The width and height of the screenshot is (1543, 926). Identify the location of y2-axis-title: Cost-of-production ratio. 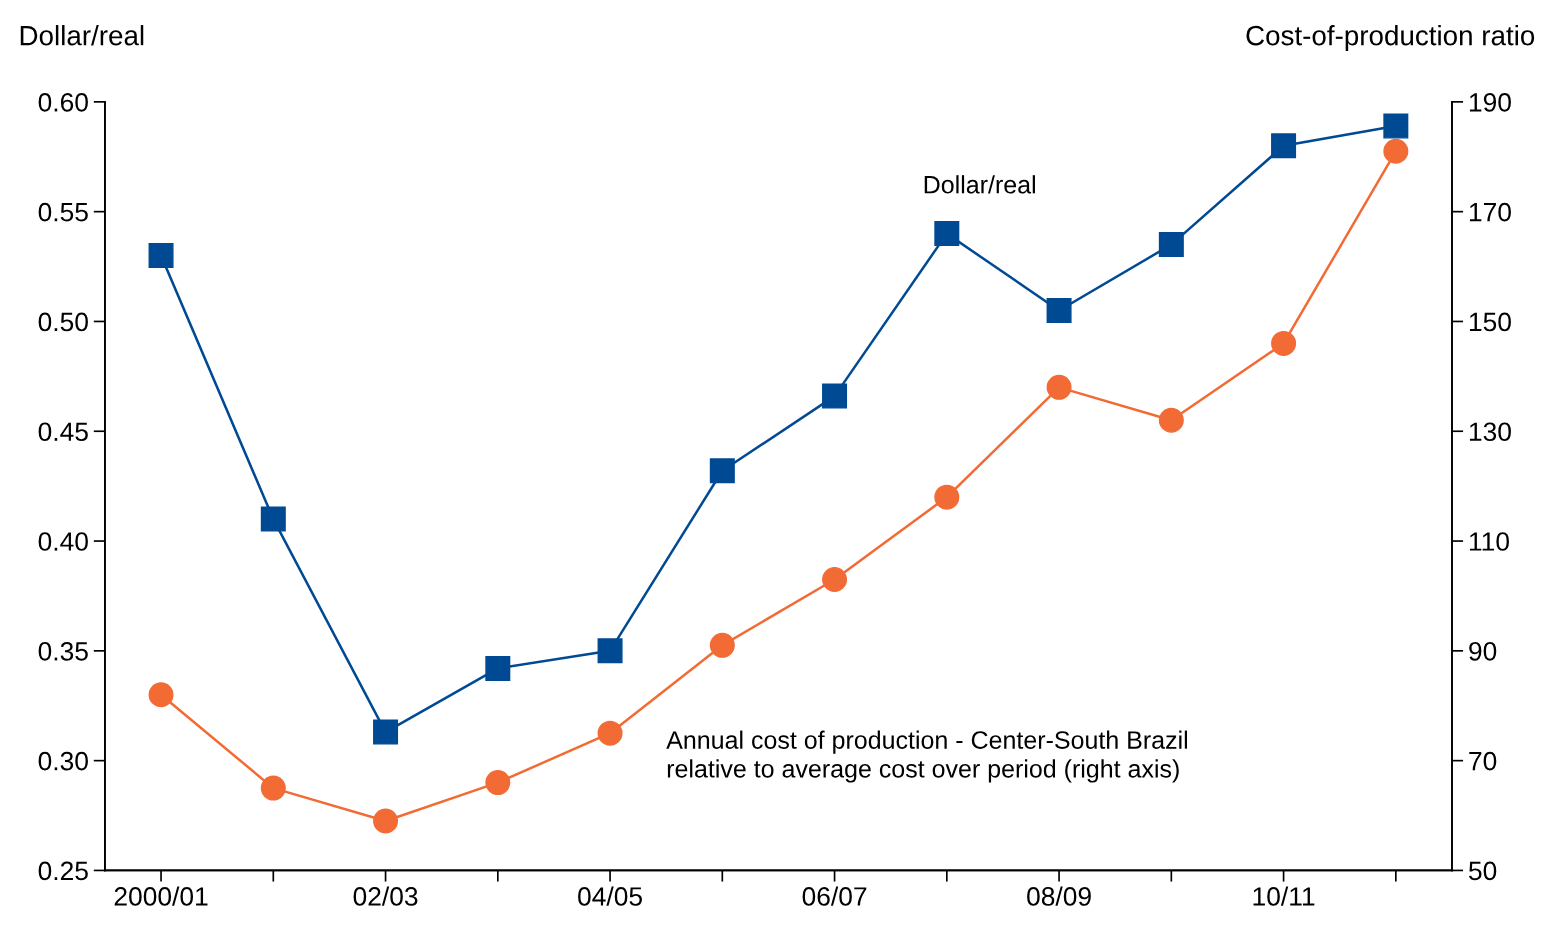
(1390, 38).